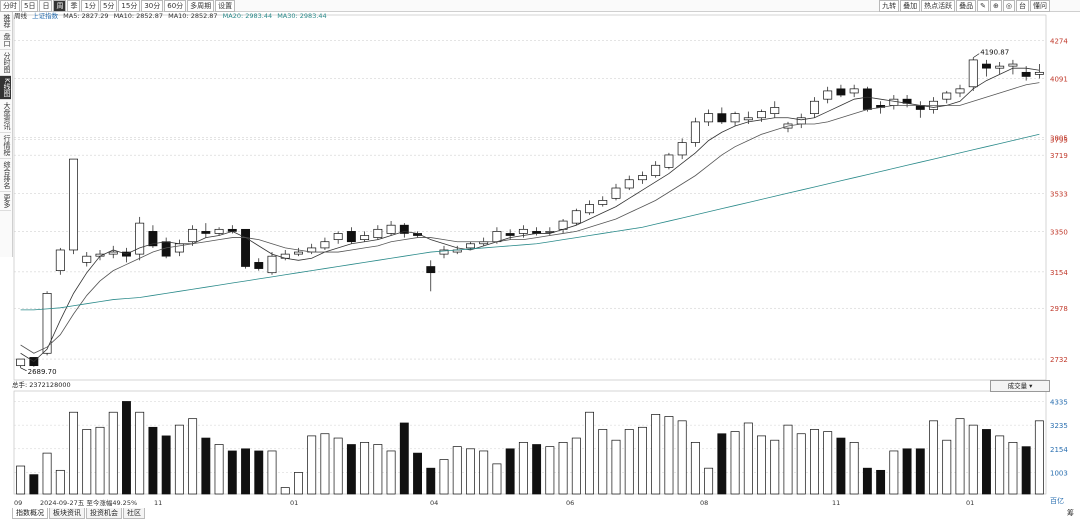 The height and width of the screenshot is (519, 1080). Describe the element at coordinates (67, 513) in the screenshot. I see `bottom-tab: 板块资讯` at that location.